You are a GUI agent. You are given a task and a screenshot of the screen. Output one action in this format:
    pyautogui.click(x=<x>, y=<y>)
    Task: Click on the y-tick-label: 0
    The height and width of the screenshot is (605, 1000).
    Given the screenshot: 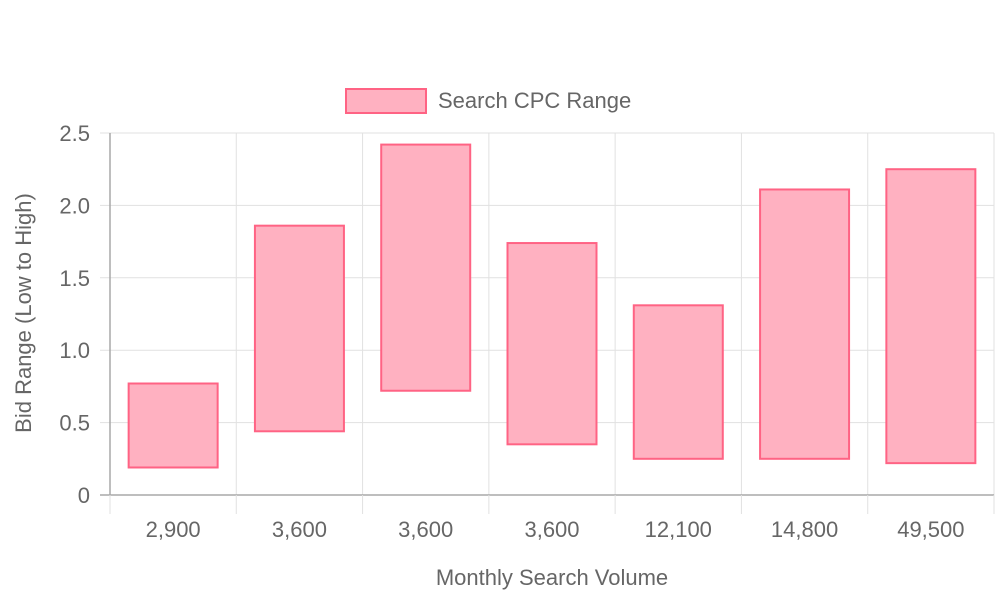 What is the action you would take?
    pyautogui.click(x=84, y=495)
    